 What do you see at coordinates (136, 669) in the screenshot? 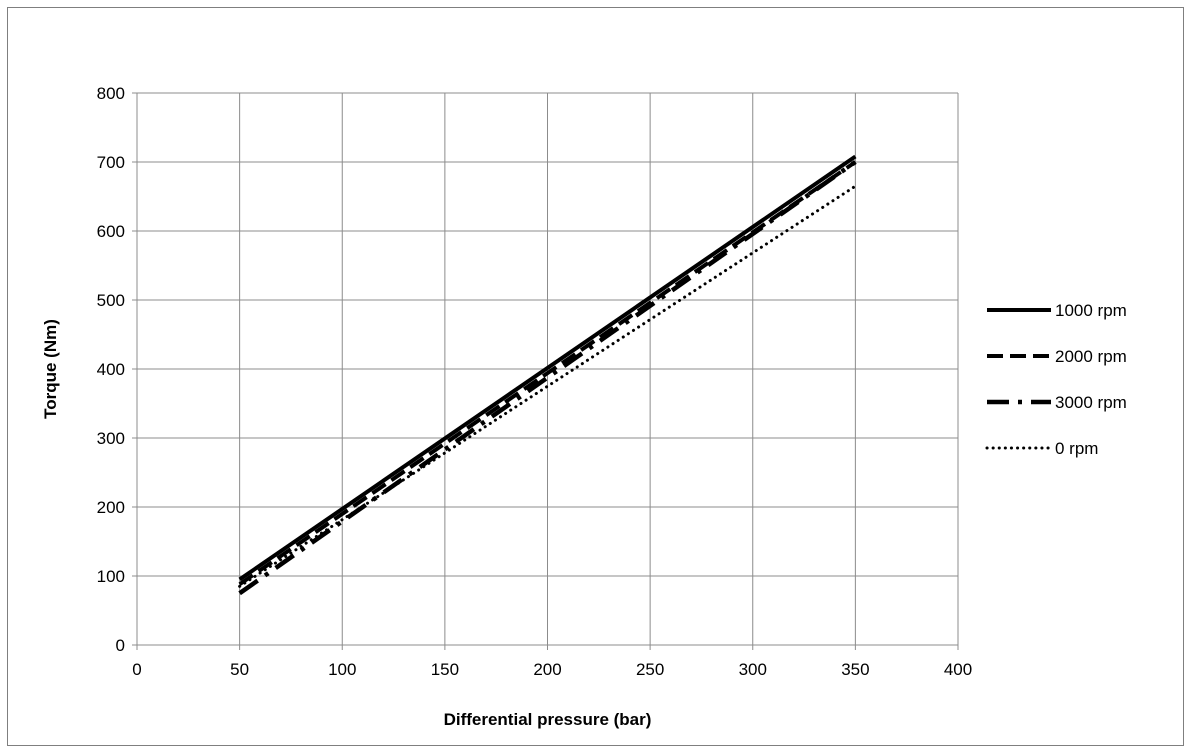
I see `x-tick-label: 0` at bounding box center [136, 669].